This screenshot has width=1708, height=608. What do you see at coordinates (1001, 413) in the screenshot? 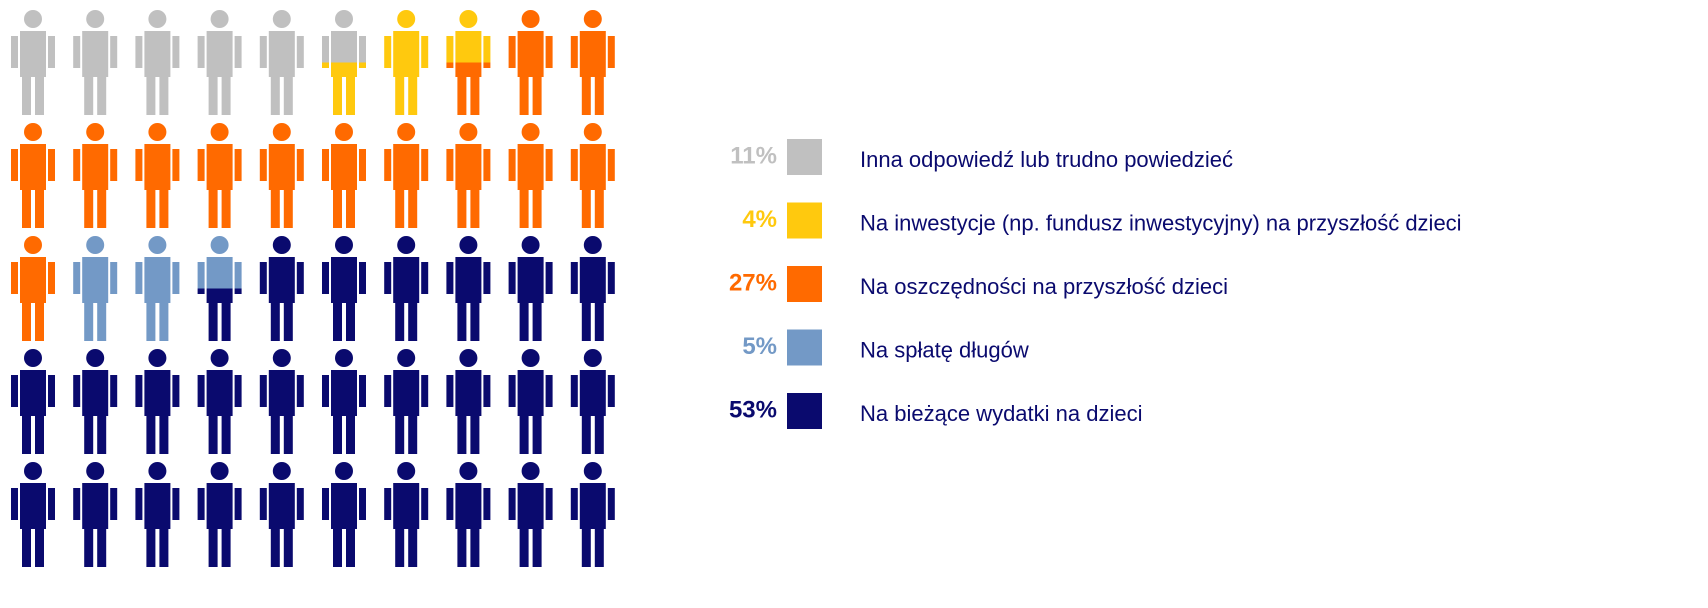
I see `legend-label: Na bieżące wydatki na dzieci` at bounding box center [1001, 413].